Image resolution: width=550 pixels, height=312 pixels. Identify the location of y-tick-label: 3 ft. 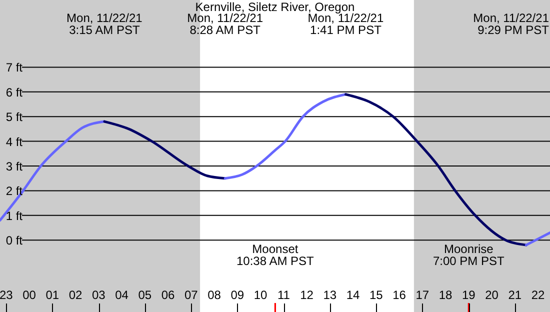
(15, 167).